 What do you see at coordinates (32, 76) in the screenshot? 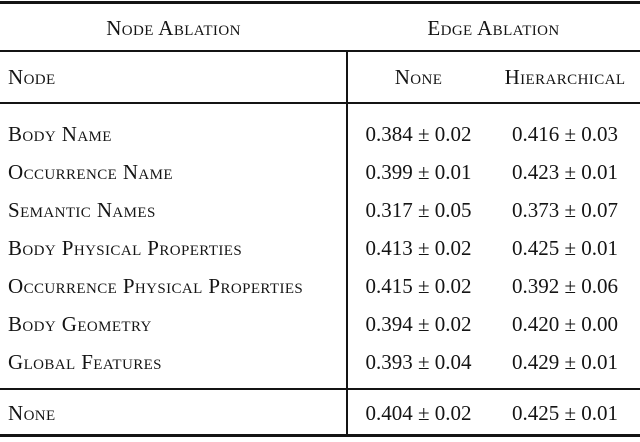
I see `column-header-node: Node` at bounding box center [32, 76].